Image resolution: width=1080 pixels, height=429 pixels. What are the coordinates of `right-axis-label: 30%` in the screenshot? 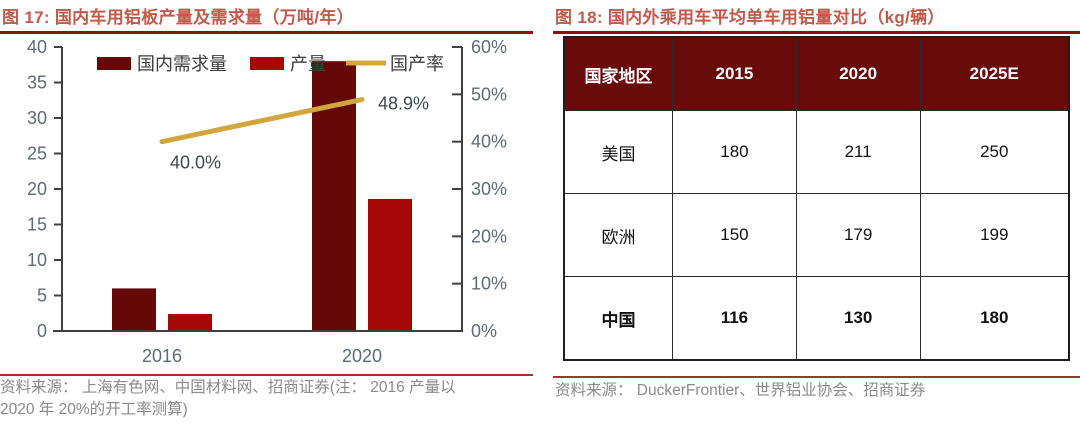 It's located at (489, 189).